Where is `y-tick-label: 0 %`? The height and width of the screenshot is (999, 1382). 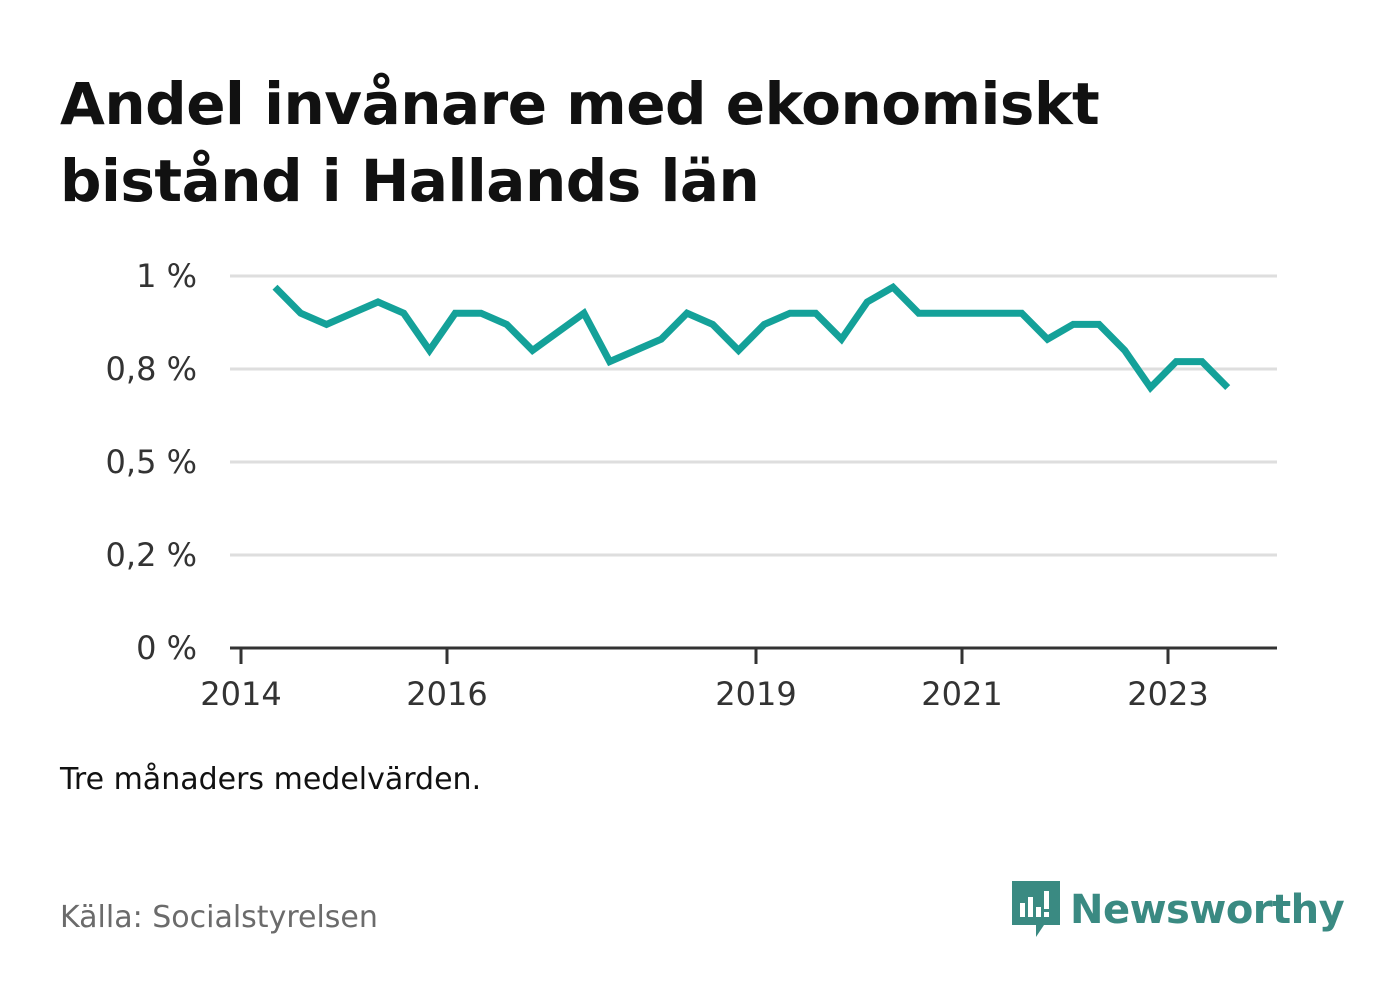 y-tick-label: 0 % is located at coordinates (166, 648).